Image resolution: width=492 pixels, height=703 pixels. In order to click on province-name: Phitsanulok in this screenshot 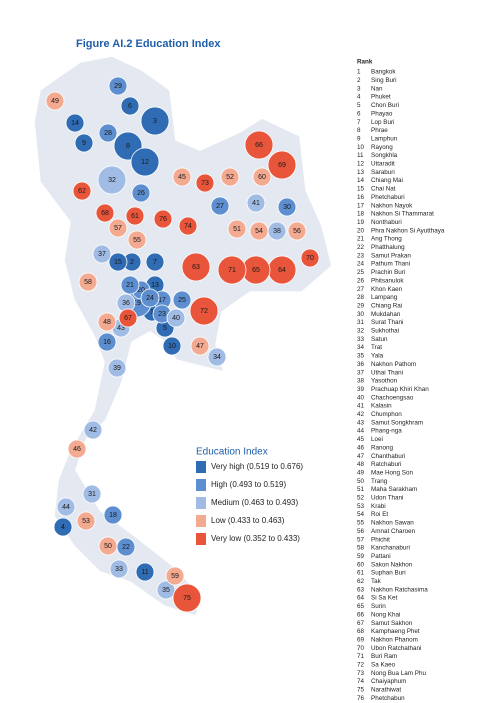, I will do `click(387, 280)`.